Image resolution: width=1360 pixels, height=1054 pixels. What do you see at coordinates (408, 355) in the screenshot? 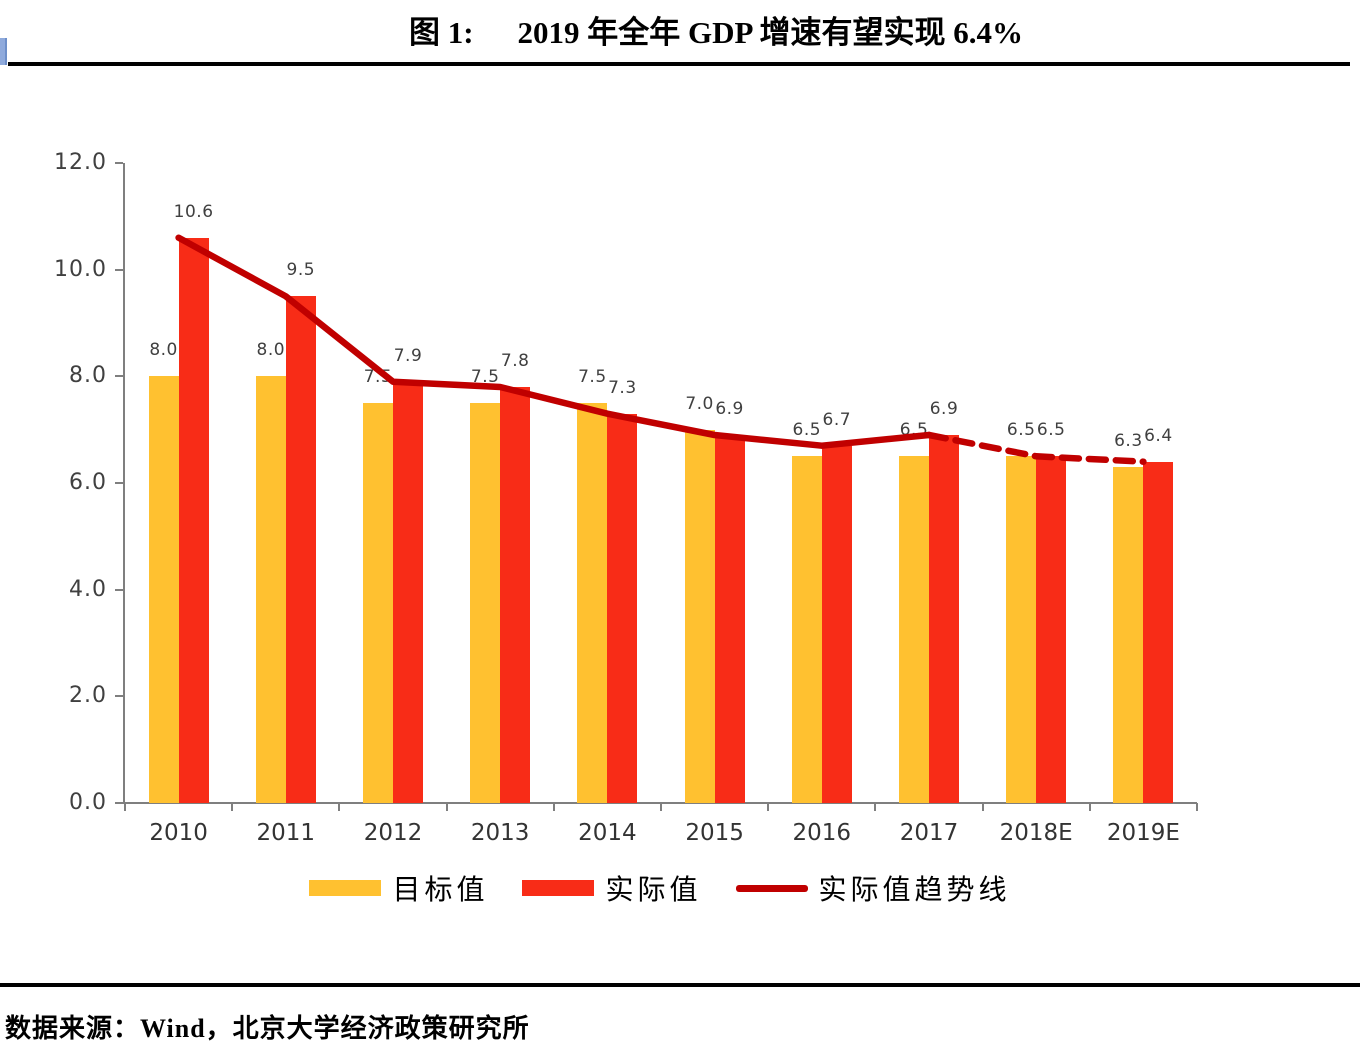
I see `data-label: 7.9` at bounding box center [408, 355].